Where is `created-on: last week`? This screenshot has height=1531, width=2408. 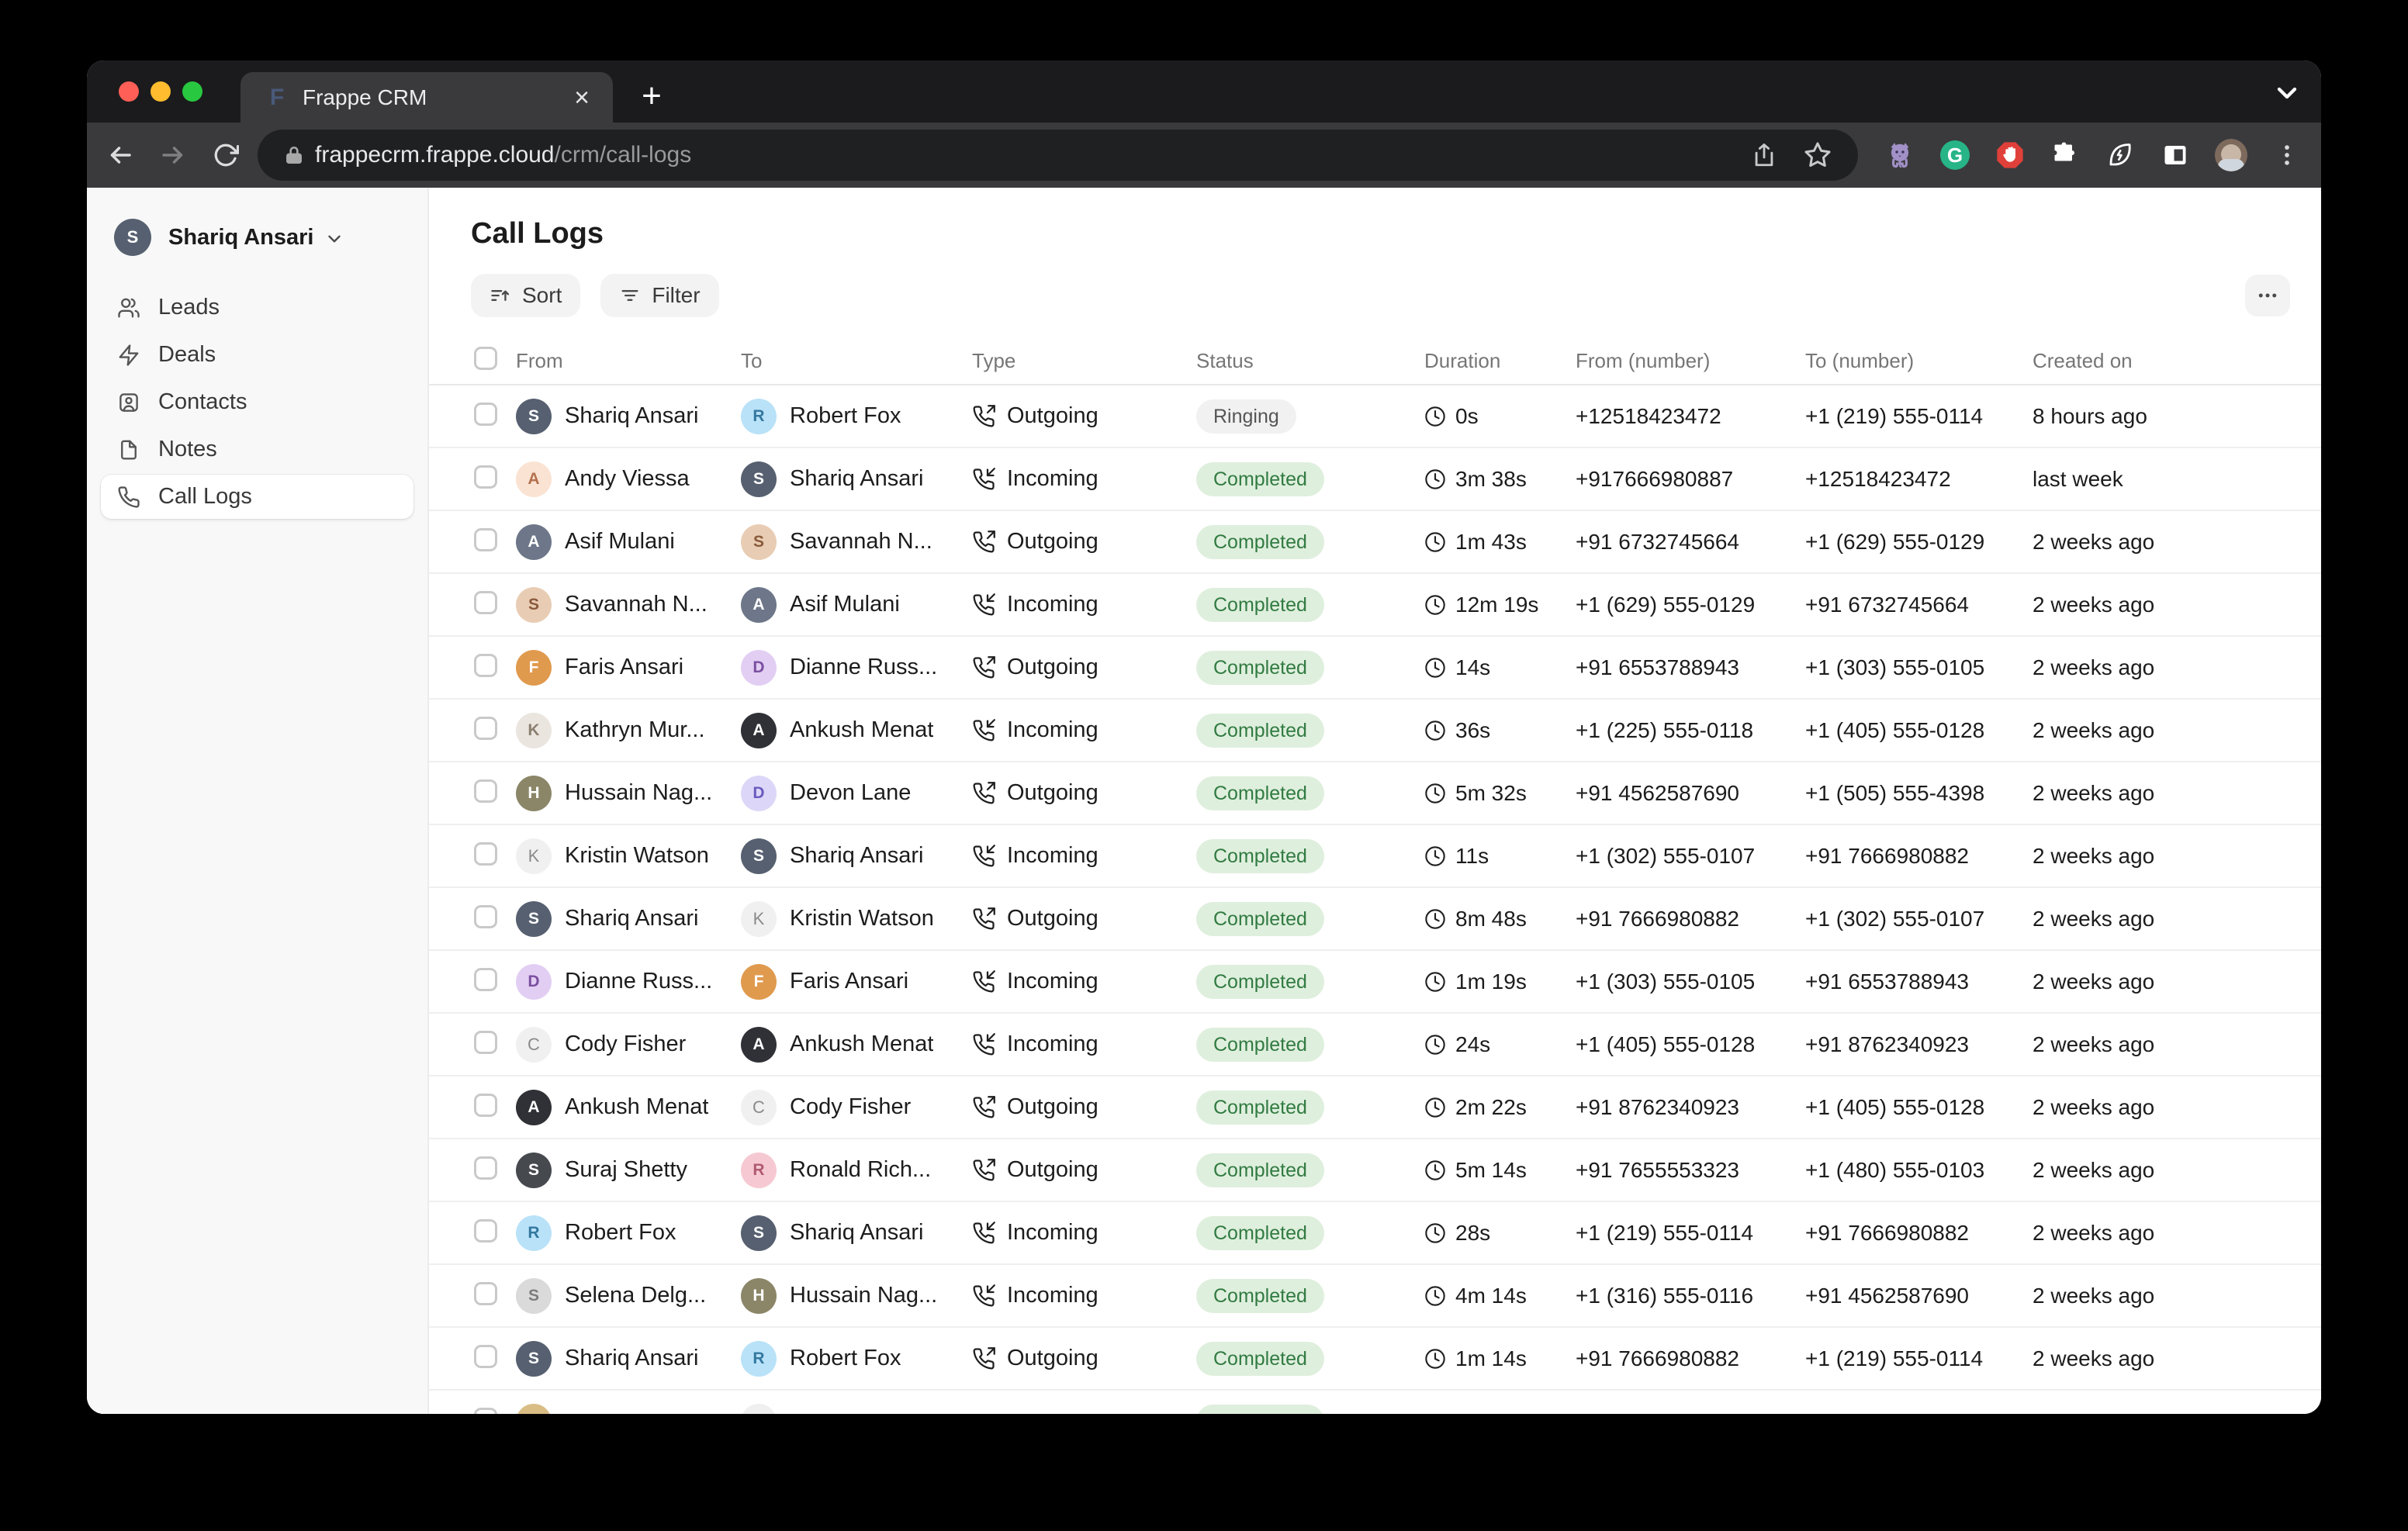
created-on: last week is located at coordinates (2078, 478).